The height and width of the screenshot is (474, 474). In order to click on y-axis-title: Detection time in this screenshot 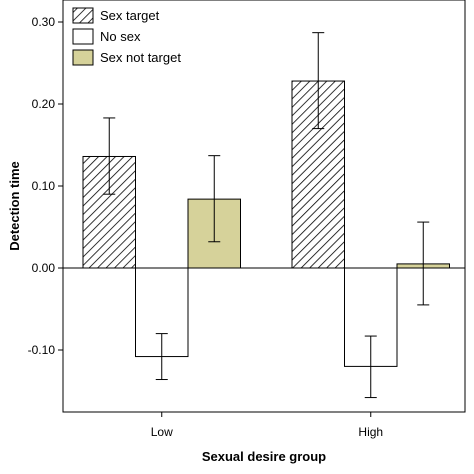, I will do `click(14, 206)`.